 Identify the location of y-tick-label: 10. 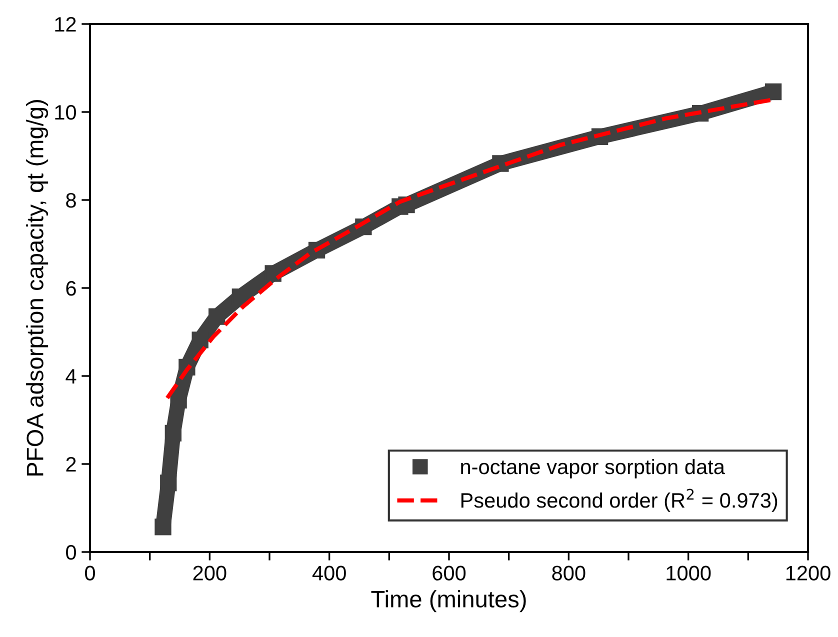
(65, 112).